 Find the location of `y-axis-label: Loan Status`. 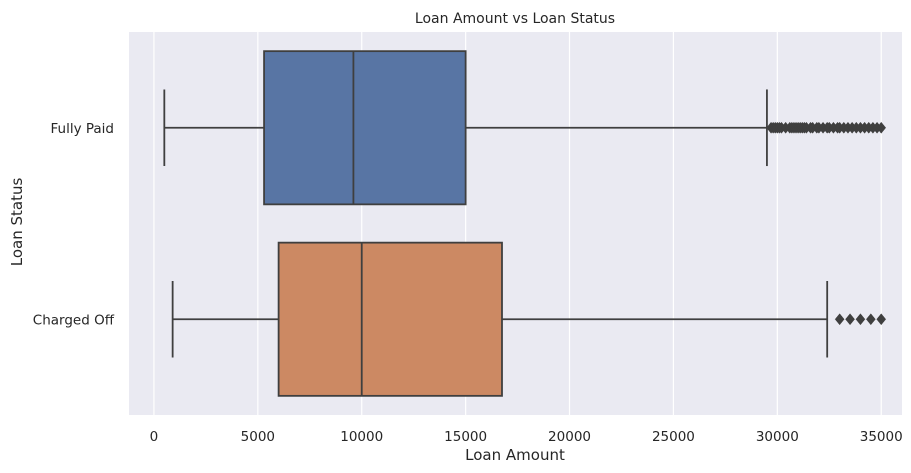

y-axis-label: Loan Status is located at coordinates (17, 222).